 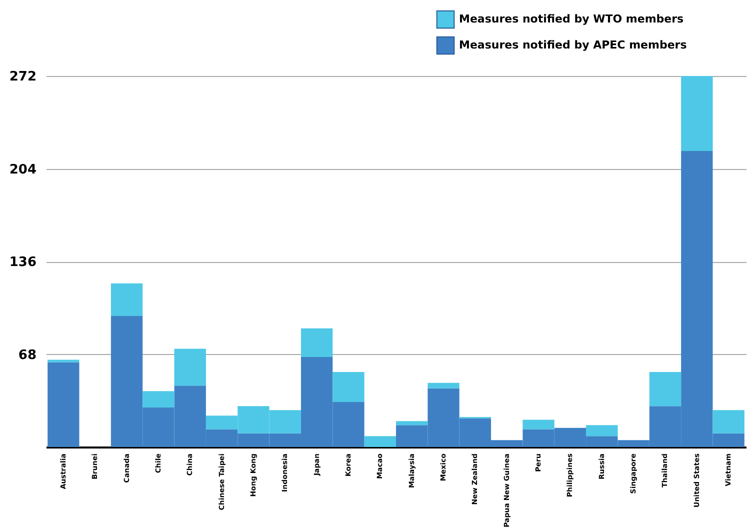 What do you see at coordinates (571, 19) in the screenshot?
I see `legend-label: Measures notified by WTO members` at bounding box center [571, 19].